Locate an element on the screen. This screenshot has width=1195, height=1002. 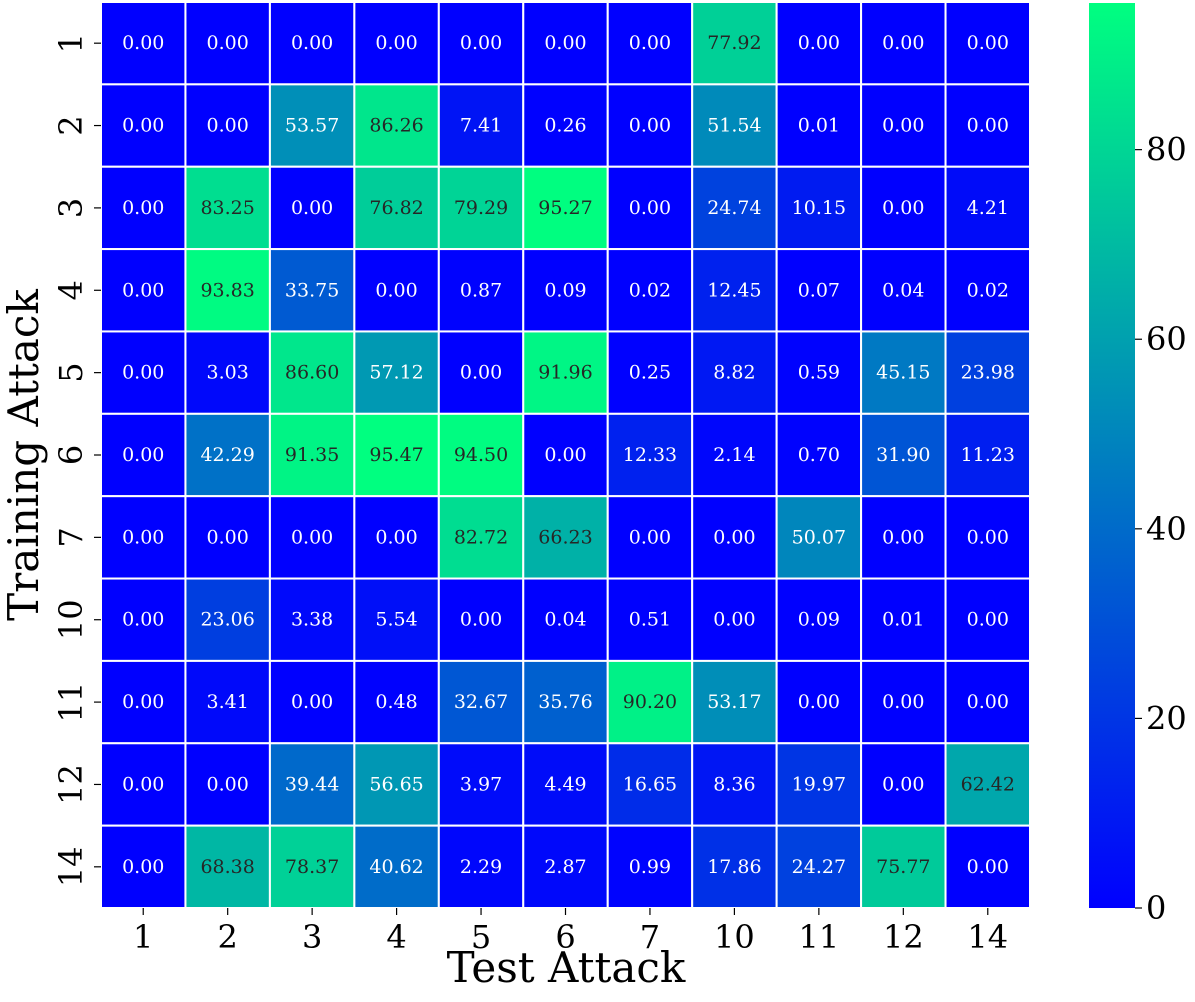
cell-value-label: 91.35 is located at coordinates (312, 455).